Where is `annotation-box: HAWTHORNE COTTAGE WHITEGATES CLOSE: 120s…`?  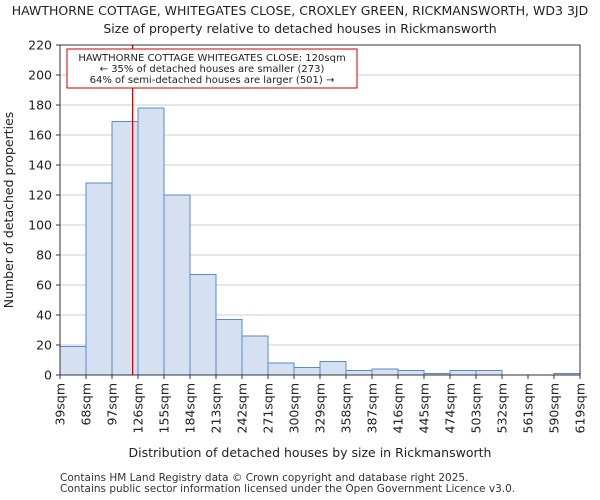 annotation-box: HAWTHORNE COTTAGE WHITEGATES CLOSE: 120s… is located at coordinates (212, 68).